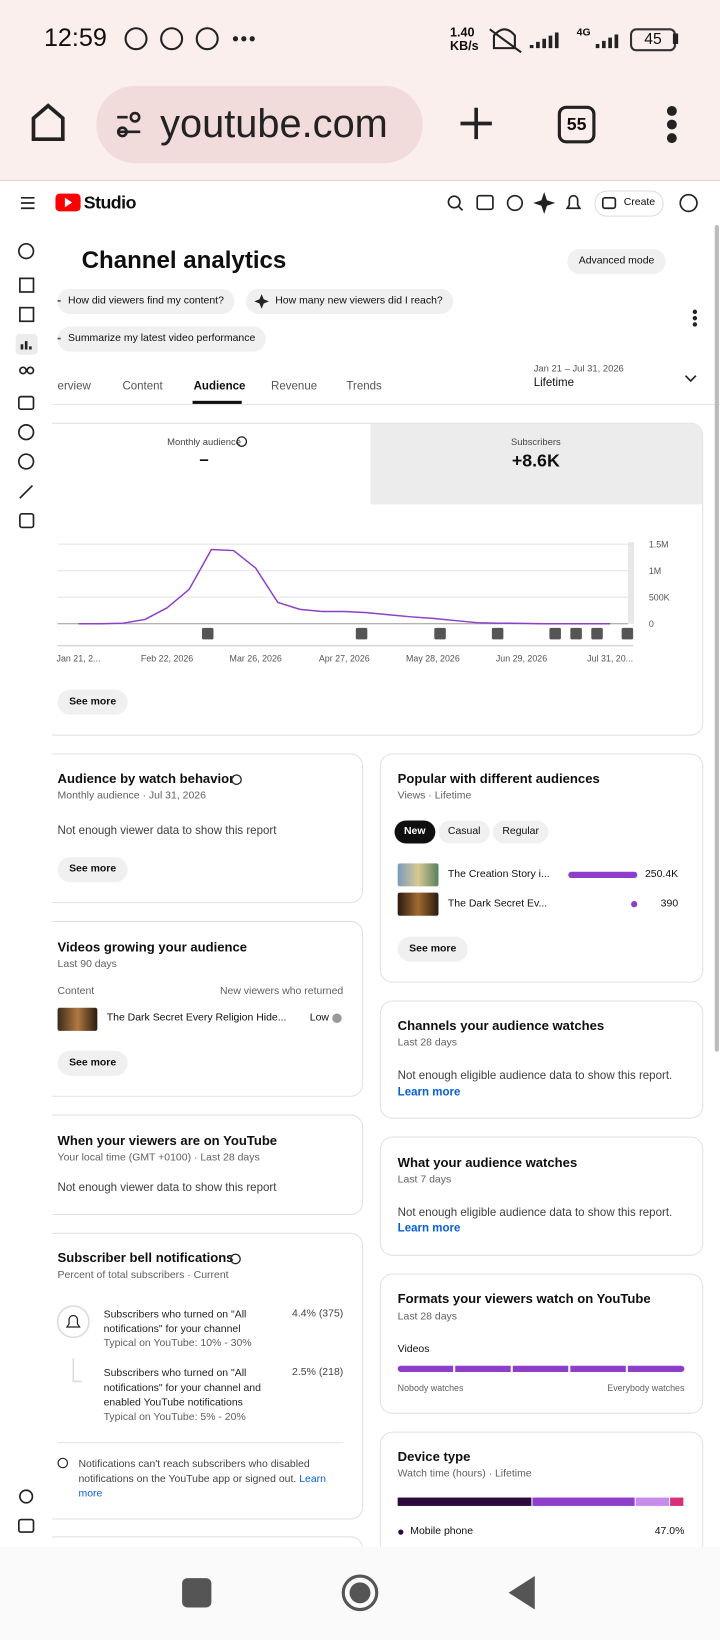 This screenshot has height=1640, width=720. Describe the element at coordinates (131, 796) in the screenshot. I see `card-subtitle: Monthly audience · Jul 31, 2026` at that location.